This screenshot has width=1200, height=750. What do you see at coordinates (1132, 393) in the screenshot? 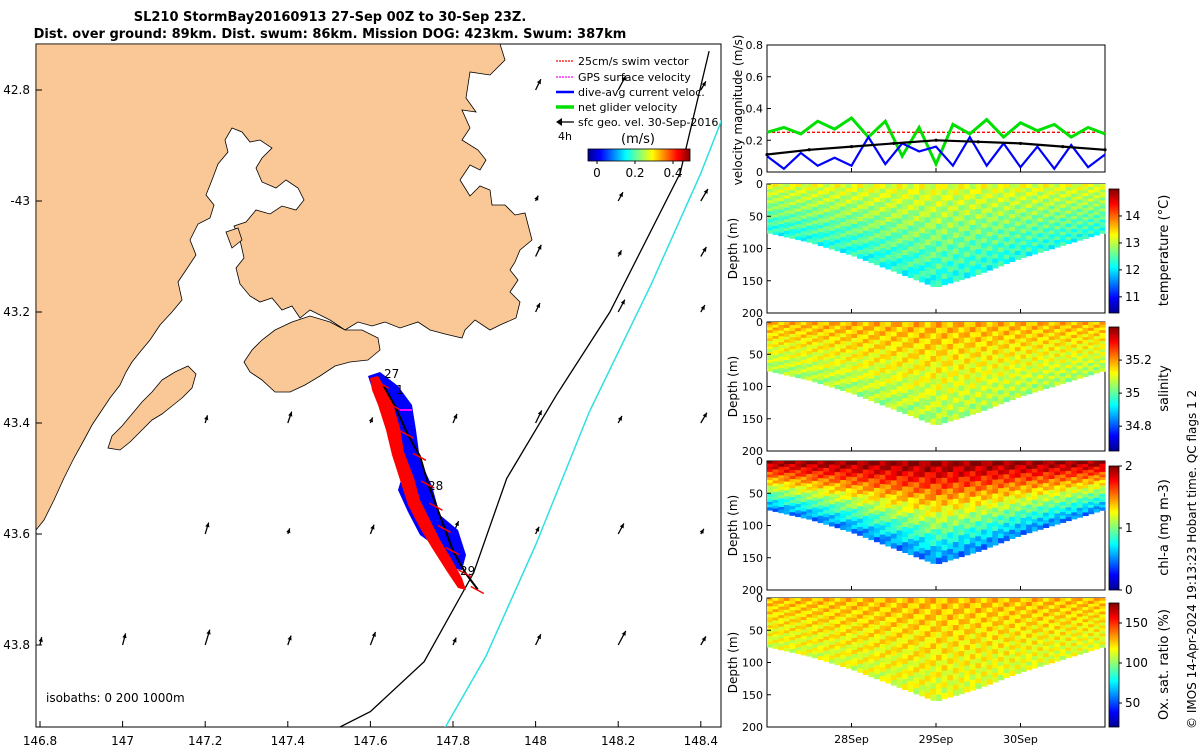
I see `section-colorbar-tick-label: 35` at bounding box center [1132, 393].